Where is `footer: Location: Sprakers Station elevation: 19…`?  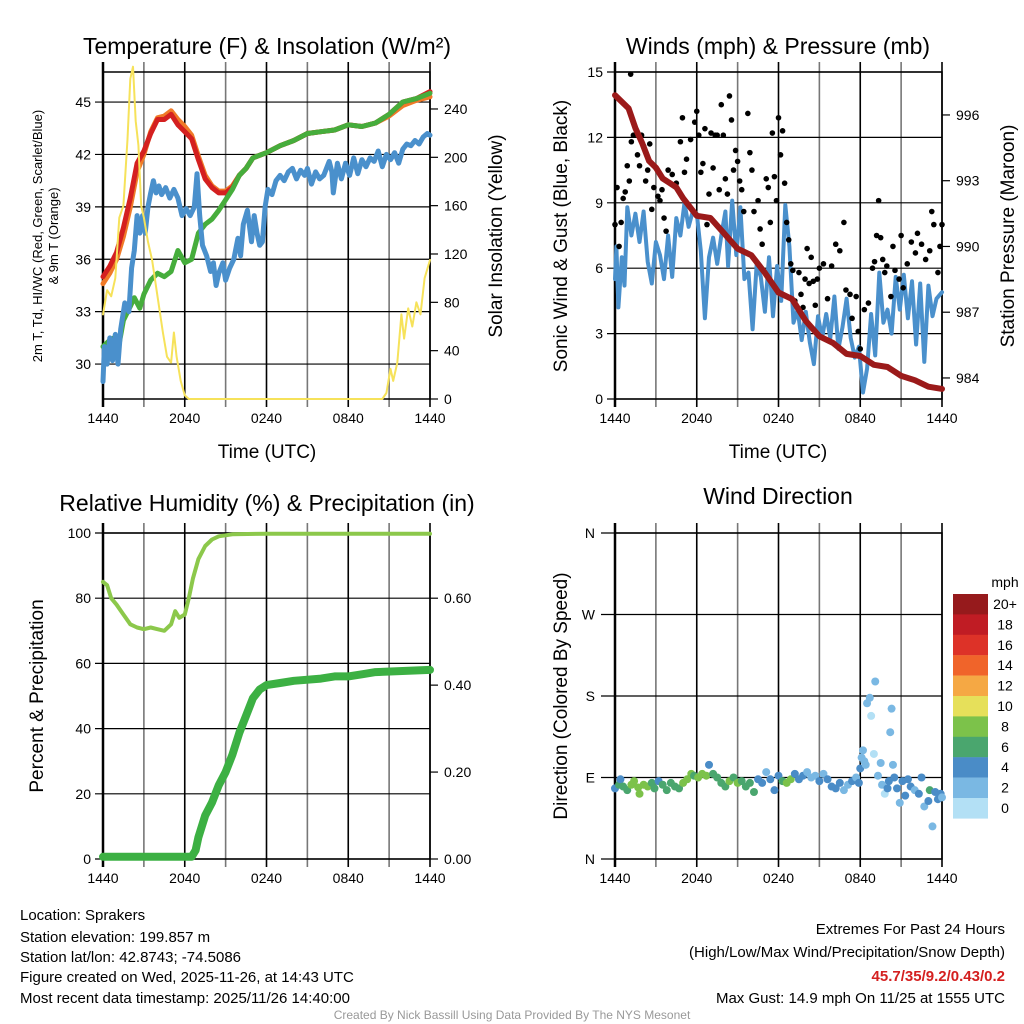
footer: Location: Sprakers Station elevation: 19… is located at coordinates (512, 964).